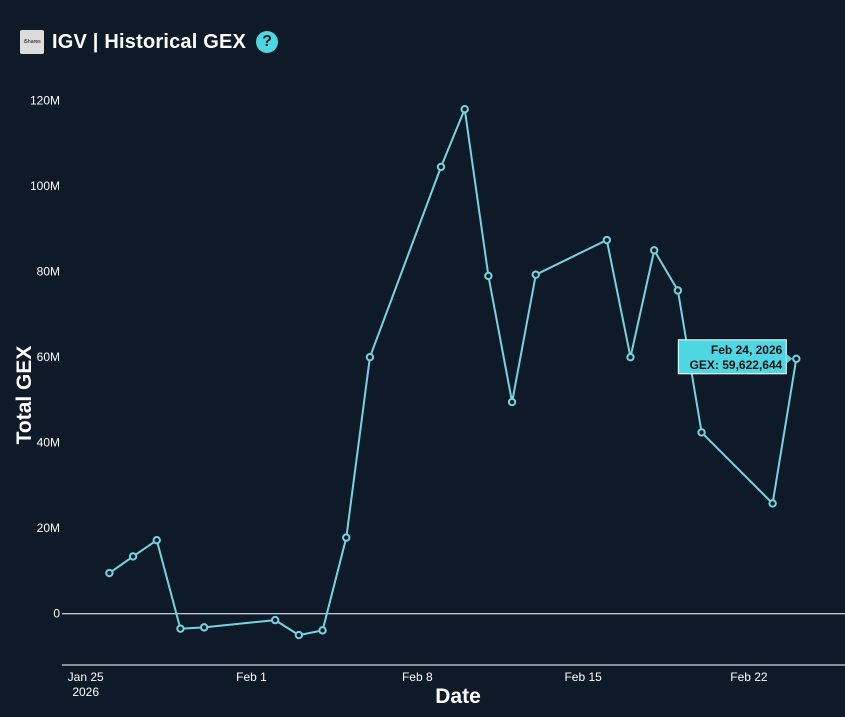 This screenshot has height=717, width=845. I want to click on y-tick-label: 20M, so click(48, 528).